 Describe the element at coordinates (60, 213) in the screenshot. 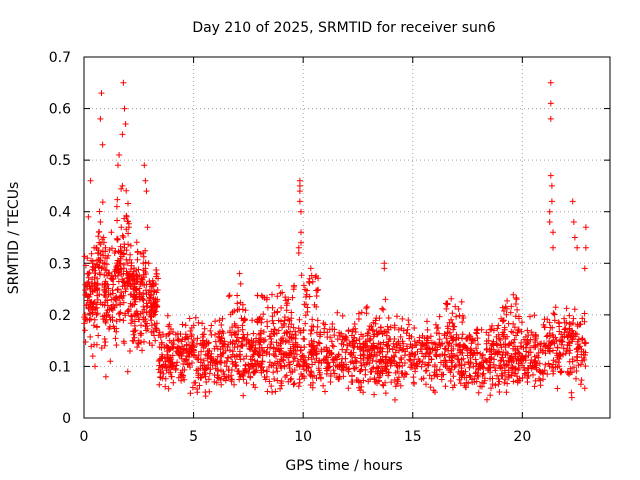

I see `y-tick-label: 0.4` at that location.